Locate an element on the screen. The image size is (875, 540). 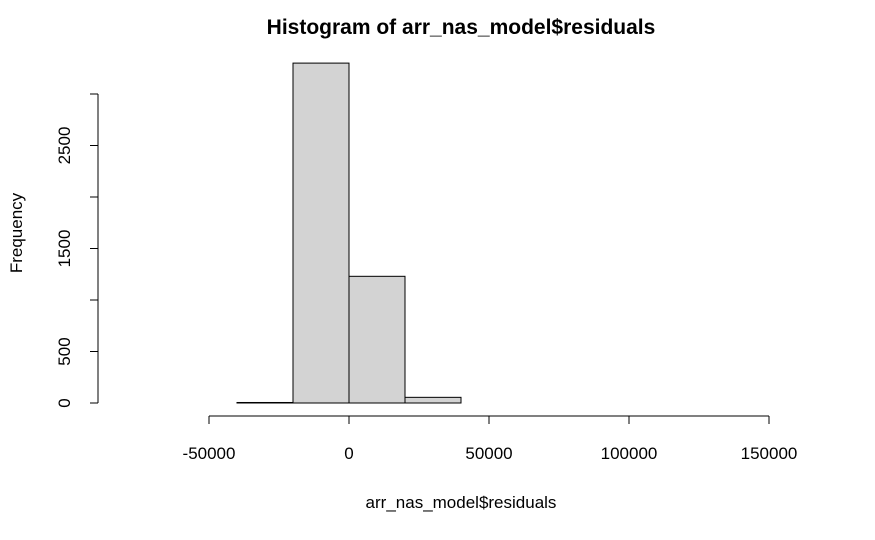
y-axis-label: Frequency is located at coordinates (16, 232).